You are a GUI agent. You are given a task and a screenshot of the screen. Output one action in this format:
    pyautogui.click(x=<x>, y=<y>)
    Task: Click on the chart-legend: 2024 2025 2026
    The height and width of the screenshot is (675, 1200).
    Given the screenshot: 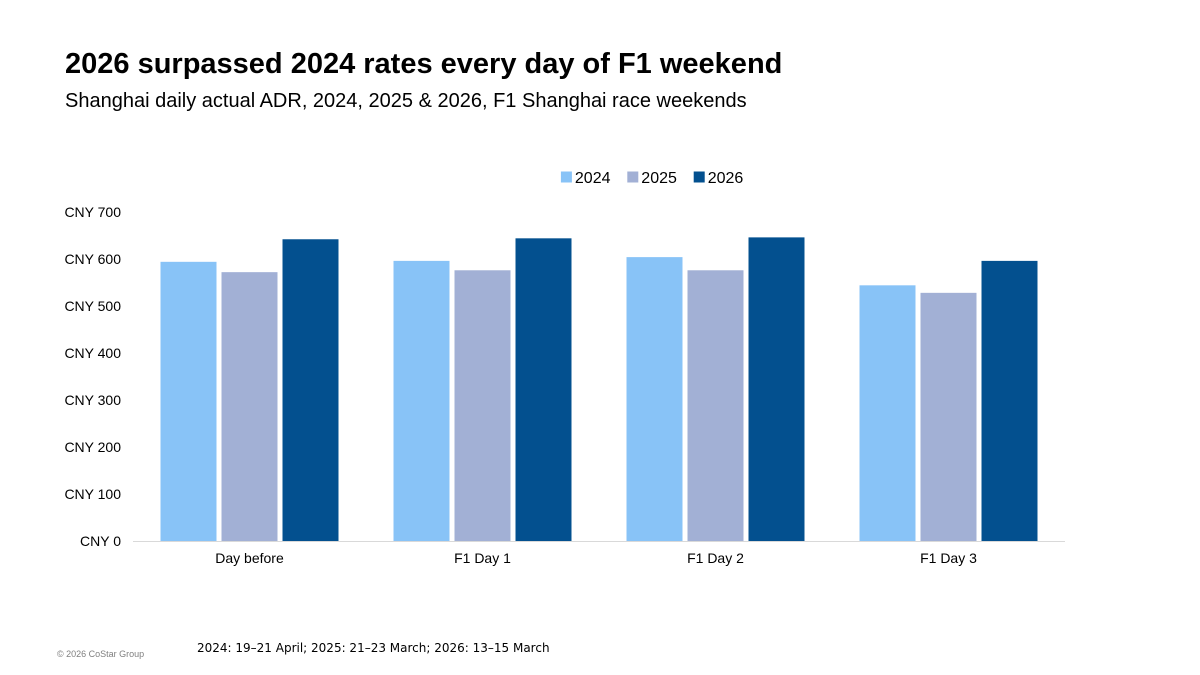 What is the action you would take?
    pyautogui.click(x=652, y=178)
    